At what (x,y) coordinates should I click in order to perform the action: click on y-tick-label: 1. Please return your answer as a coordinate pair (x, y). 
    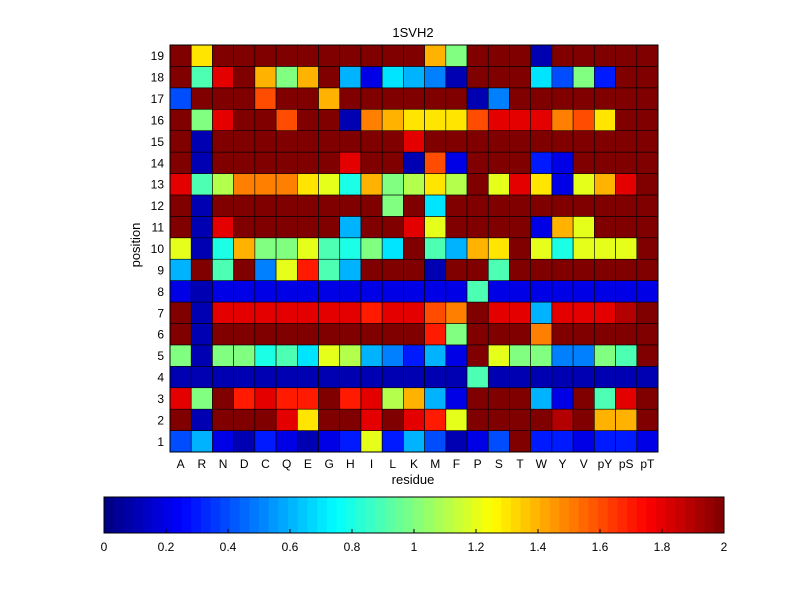
    Looking at the image, I should click on (160, 442).